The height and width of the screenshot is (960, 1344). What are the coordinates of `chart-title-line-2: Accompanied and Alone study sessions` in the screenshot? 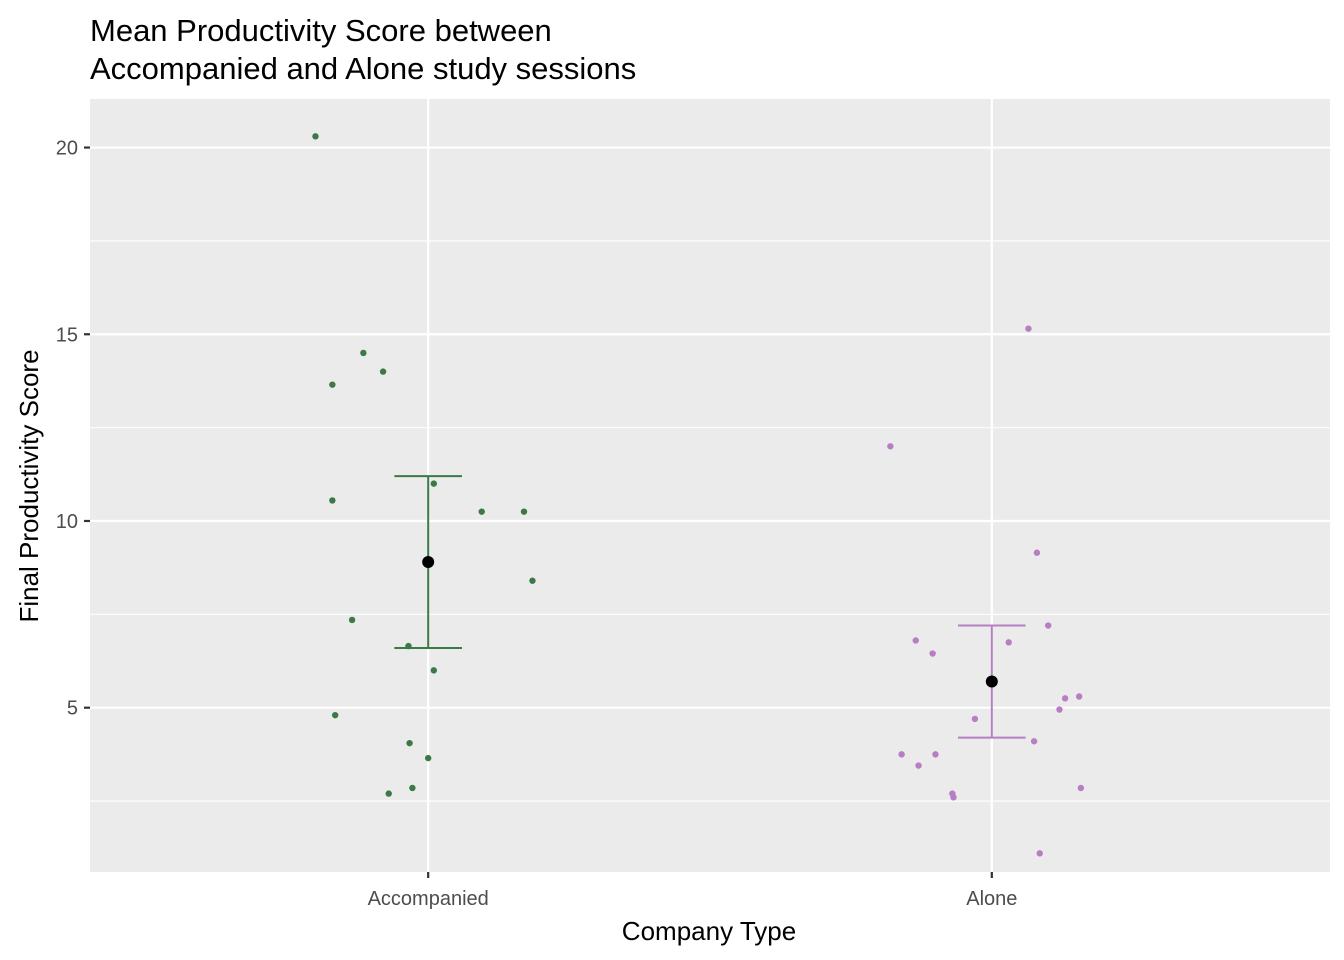 It's located at (363, 68).